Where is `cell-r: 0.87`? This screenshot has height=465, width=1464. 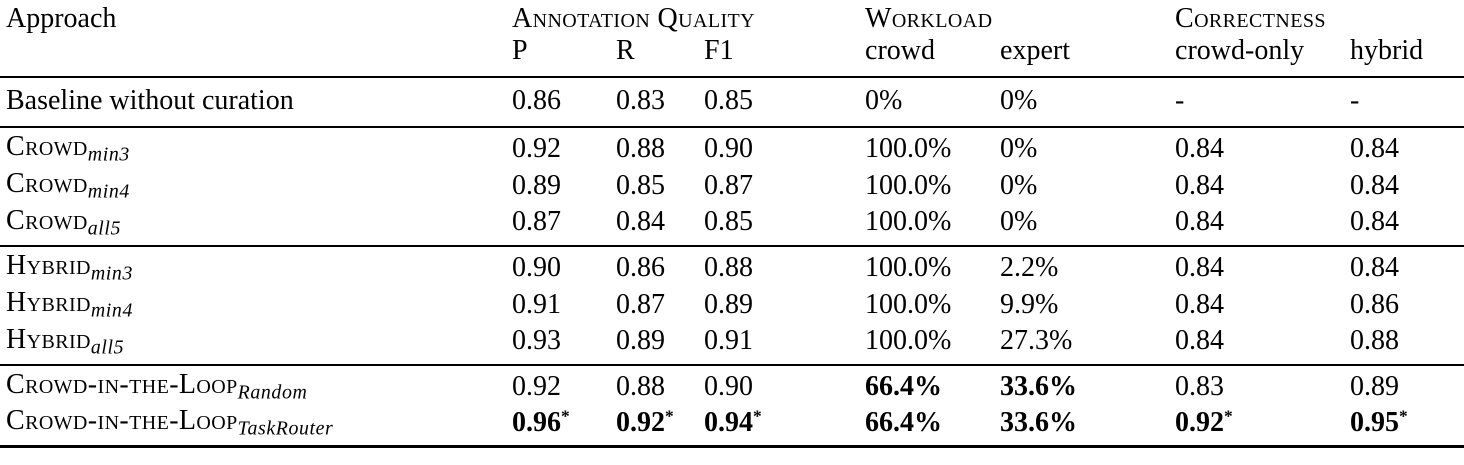
cell-r: 0.87 is located at coordinates (640, 304).